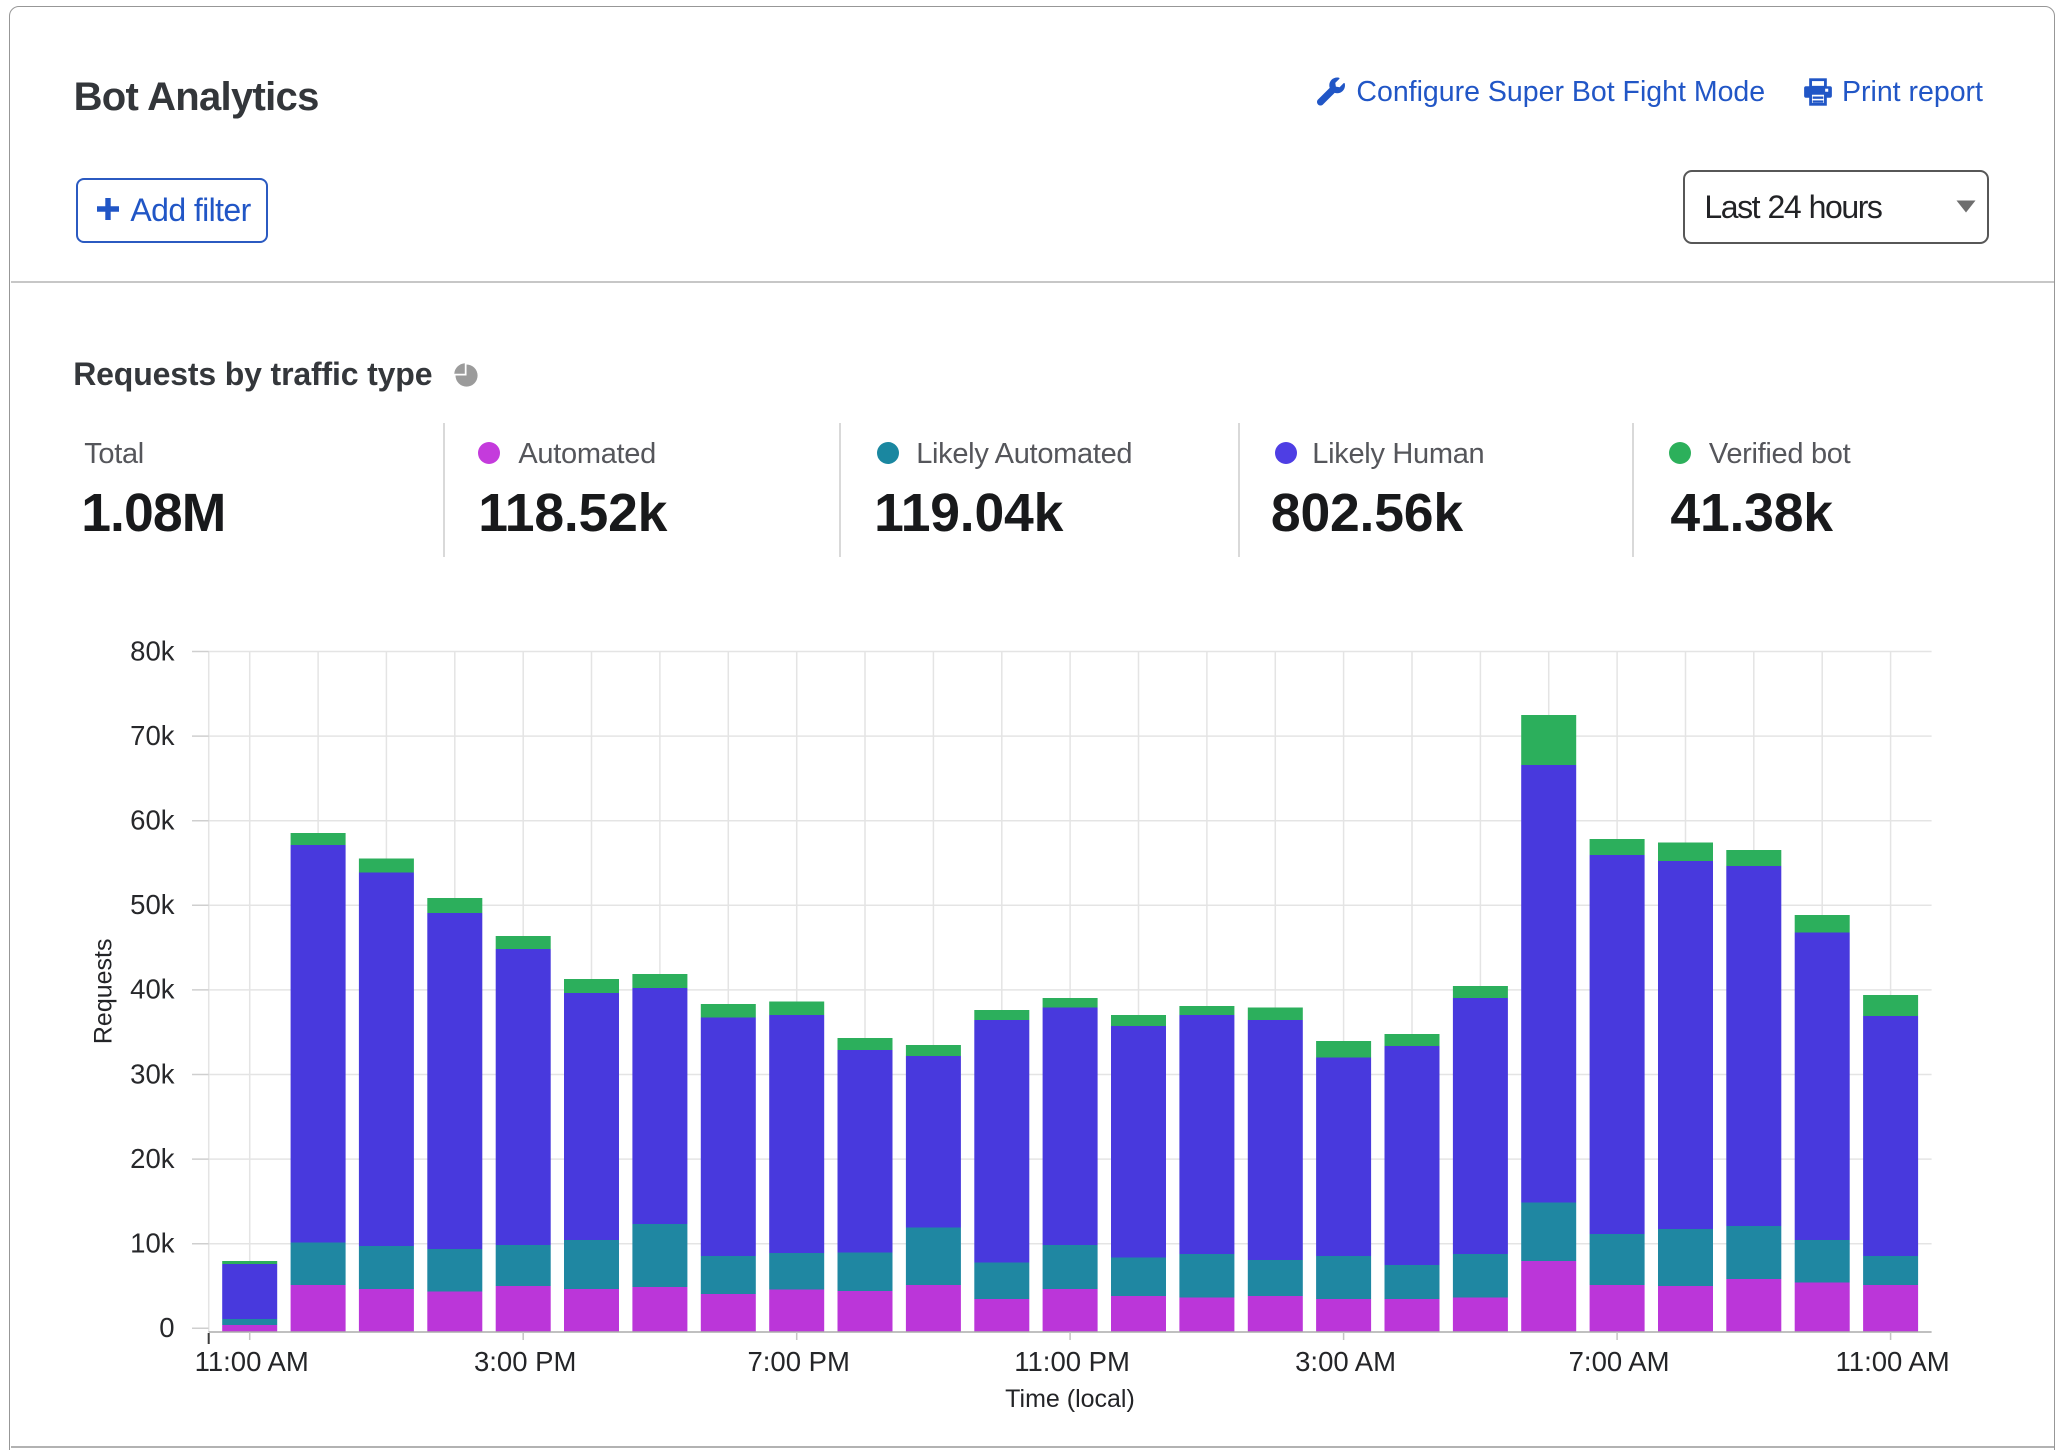 Image resolution: width=2062 pixels, height=1450 pixels. What do you see at coordinates (166, 1327) in the screenshot?
I see `svg-text: 0` at bounding box center [166, 1327].